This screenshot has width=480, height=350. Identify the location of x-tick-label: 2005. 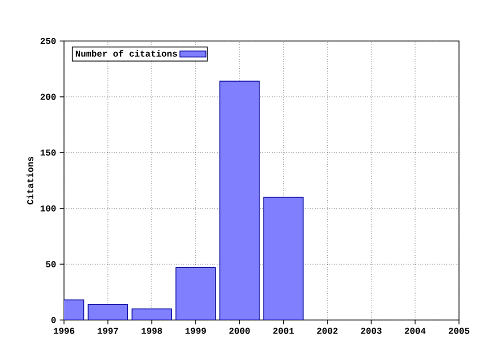
(459, 331).